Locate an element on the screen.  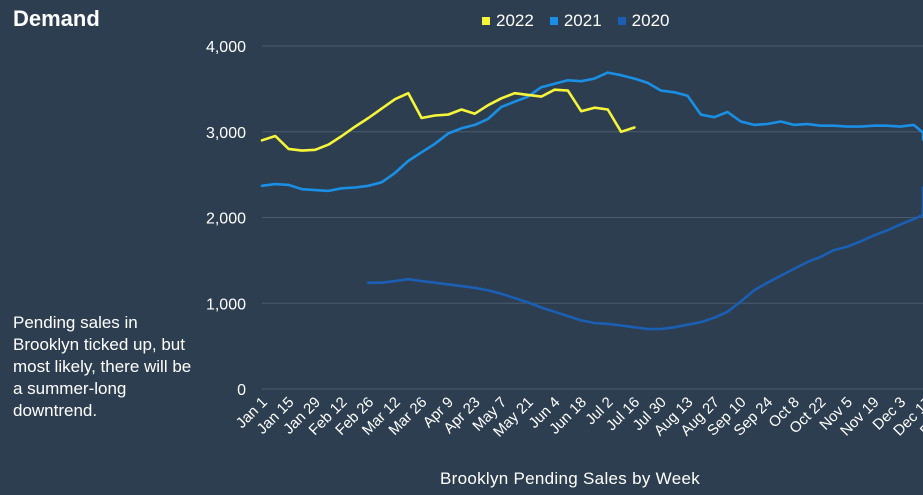
x-axis-label: Brooklyn Pending Sales by Week is located at coordinates (570, 478).